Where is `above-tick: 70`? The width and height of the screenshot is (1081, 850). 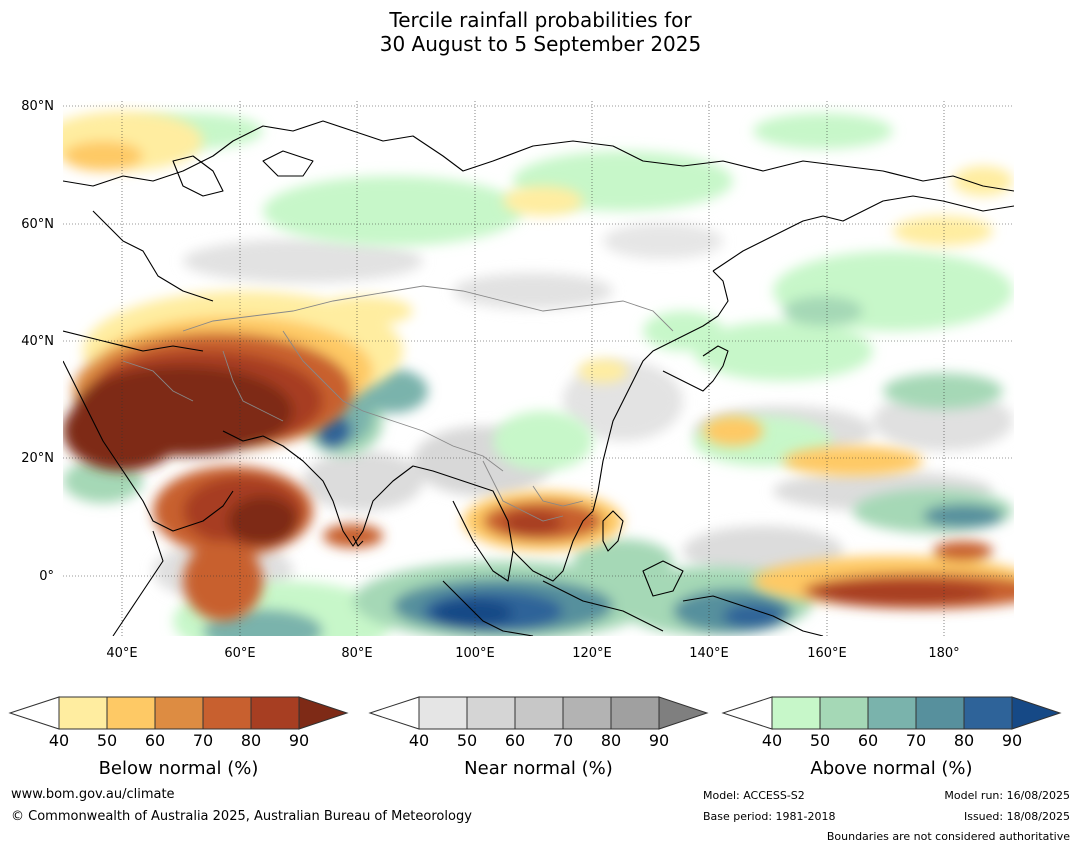 above-tick: 70 is located at coordinates (916, 740).